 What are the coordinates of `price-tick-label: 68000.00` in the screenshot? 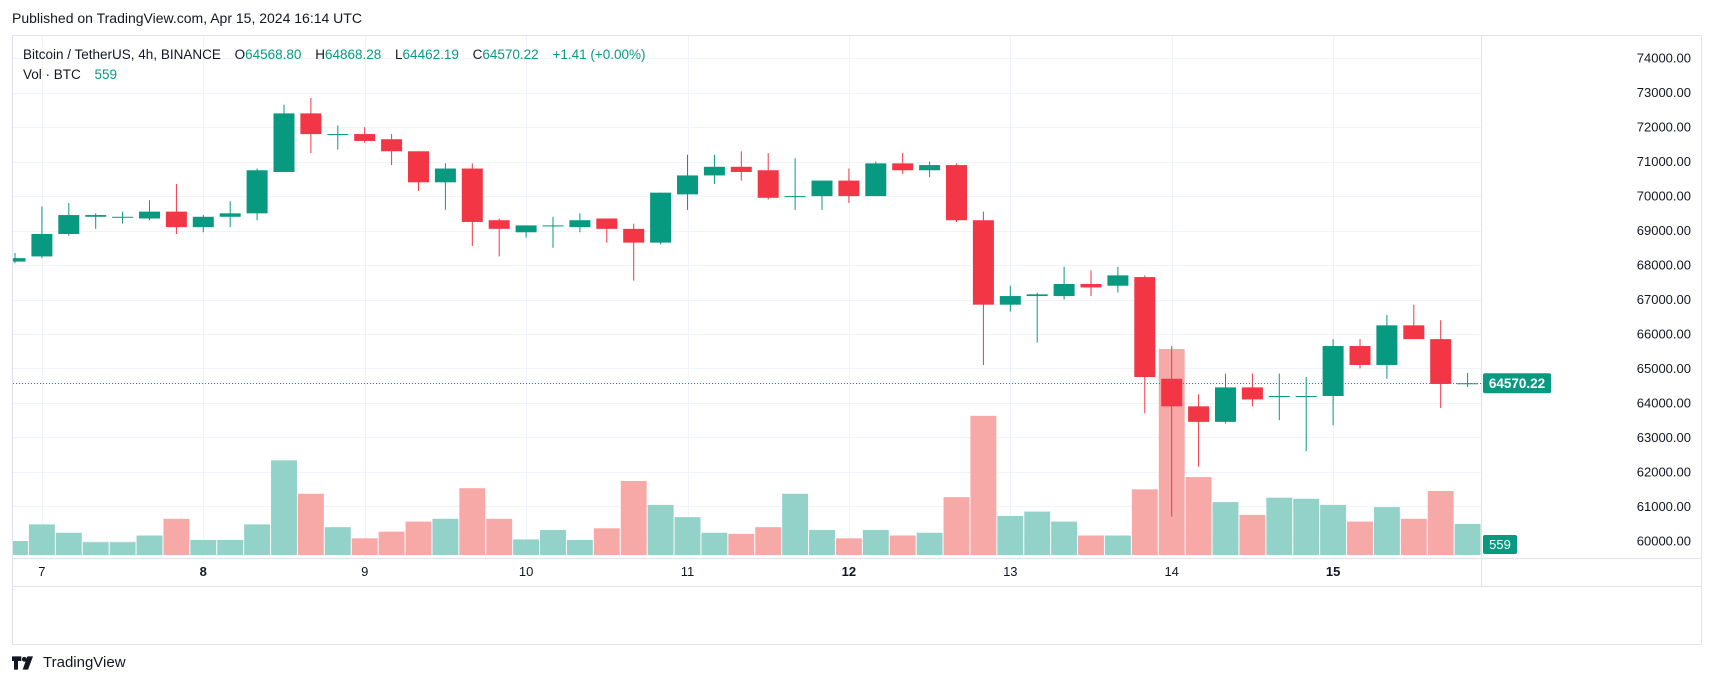 It's located at (1664, 265).